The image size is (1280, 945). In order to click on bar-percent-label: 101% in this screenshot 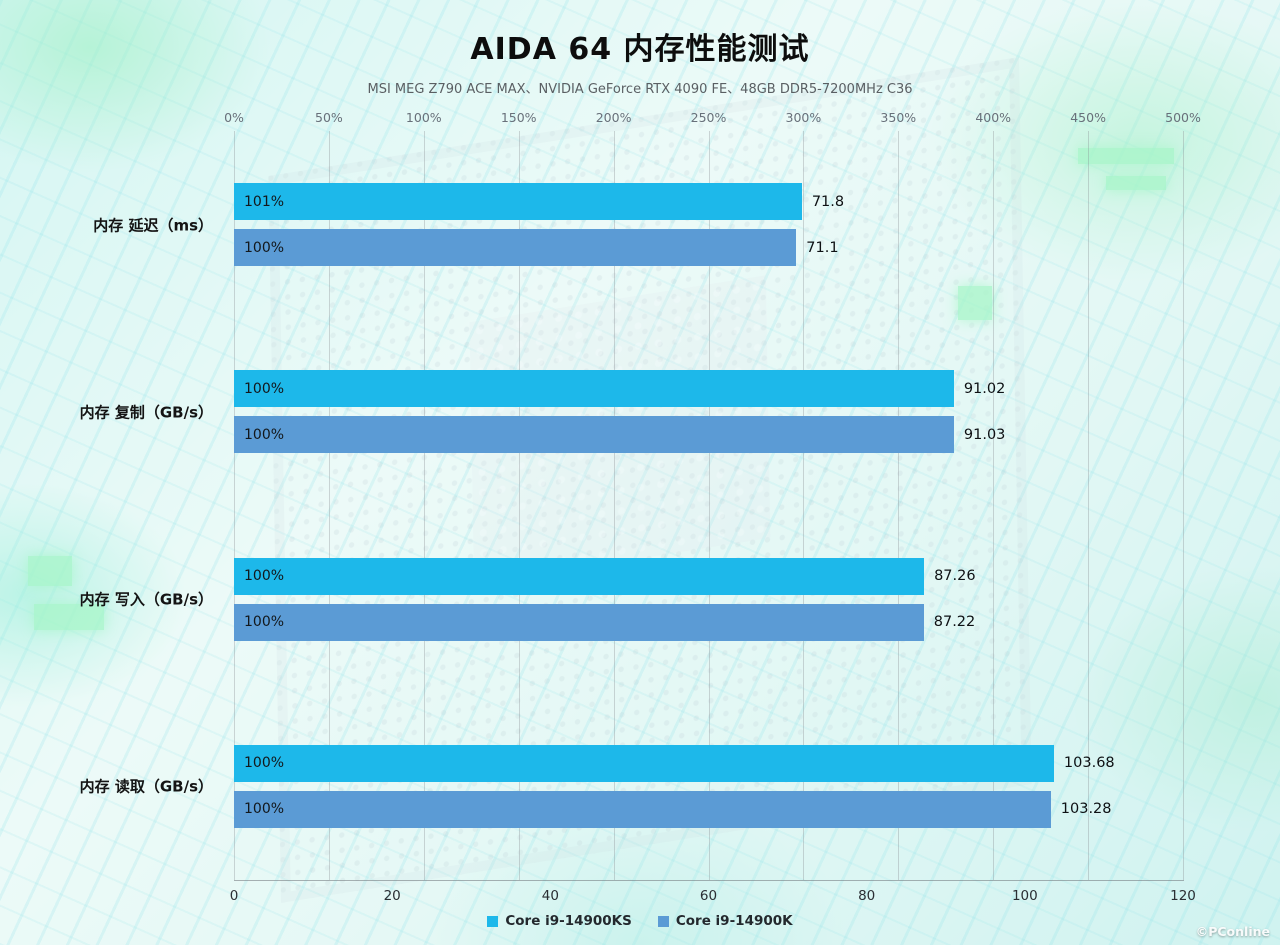, I will do `click(264, 201)`.